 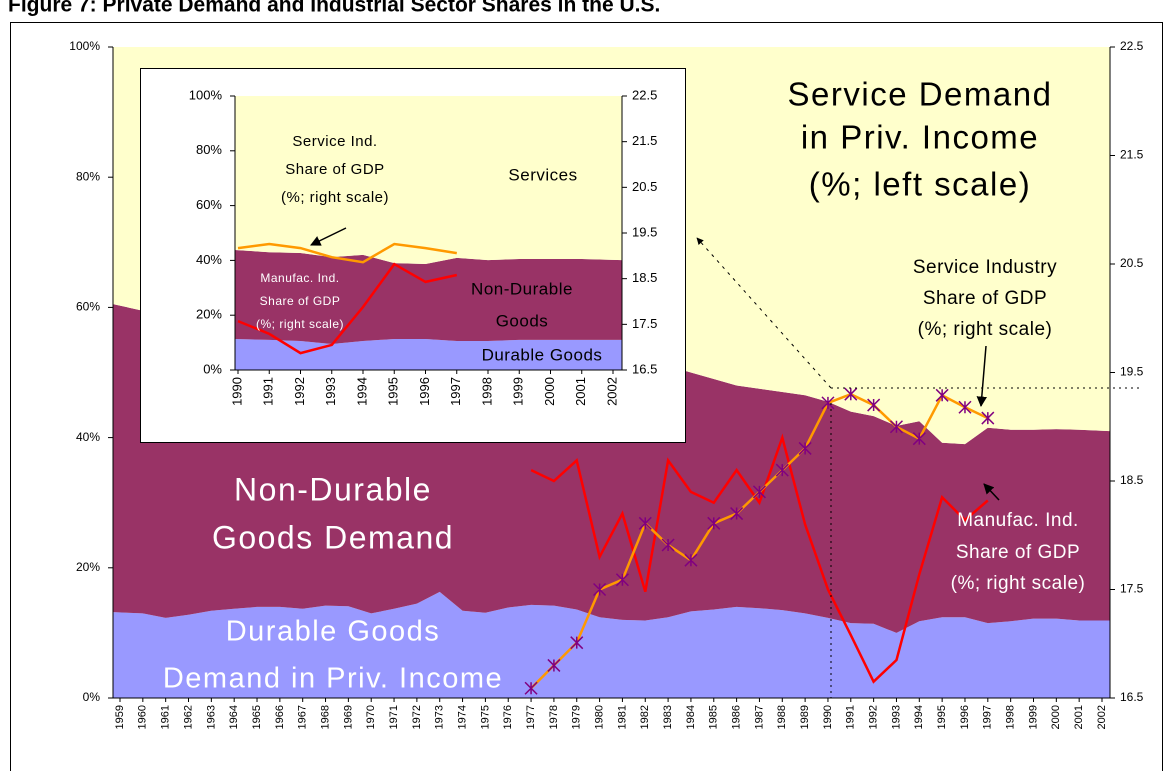 What do you see at coordinates (485, 717) in the screenshot?
I see `x-tick-label: 1975` at bounding box center [485, 717].